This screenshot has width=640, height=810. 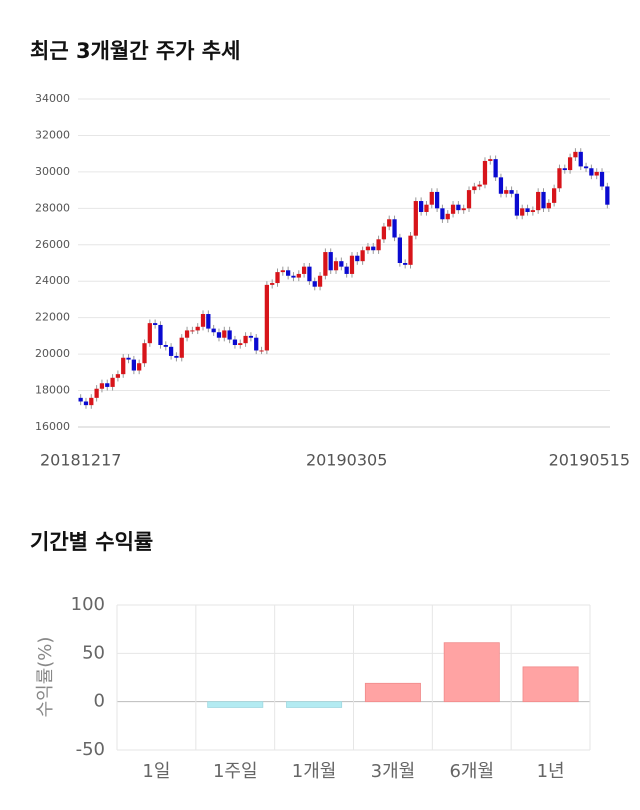 What do you see at coordinates (52, 280) in the screenshot?
I see `y-tick-label: 24000` at bounding box center [52, 280].